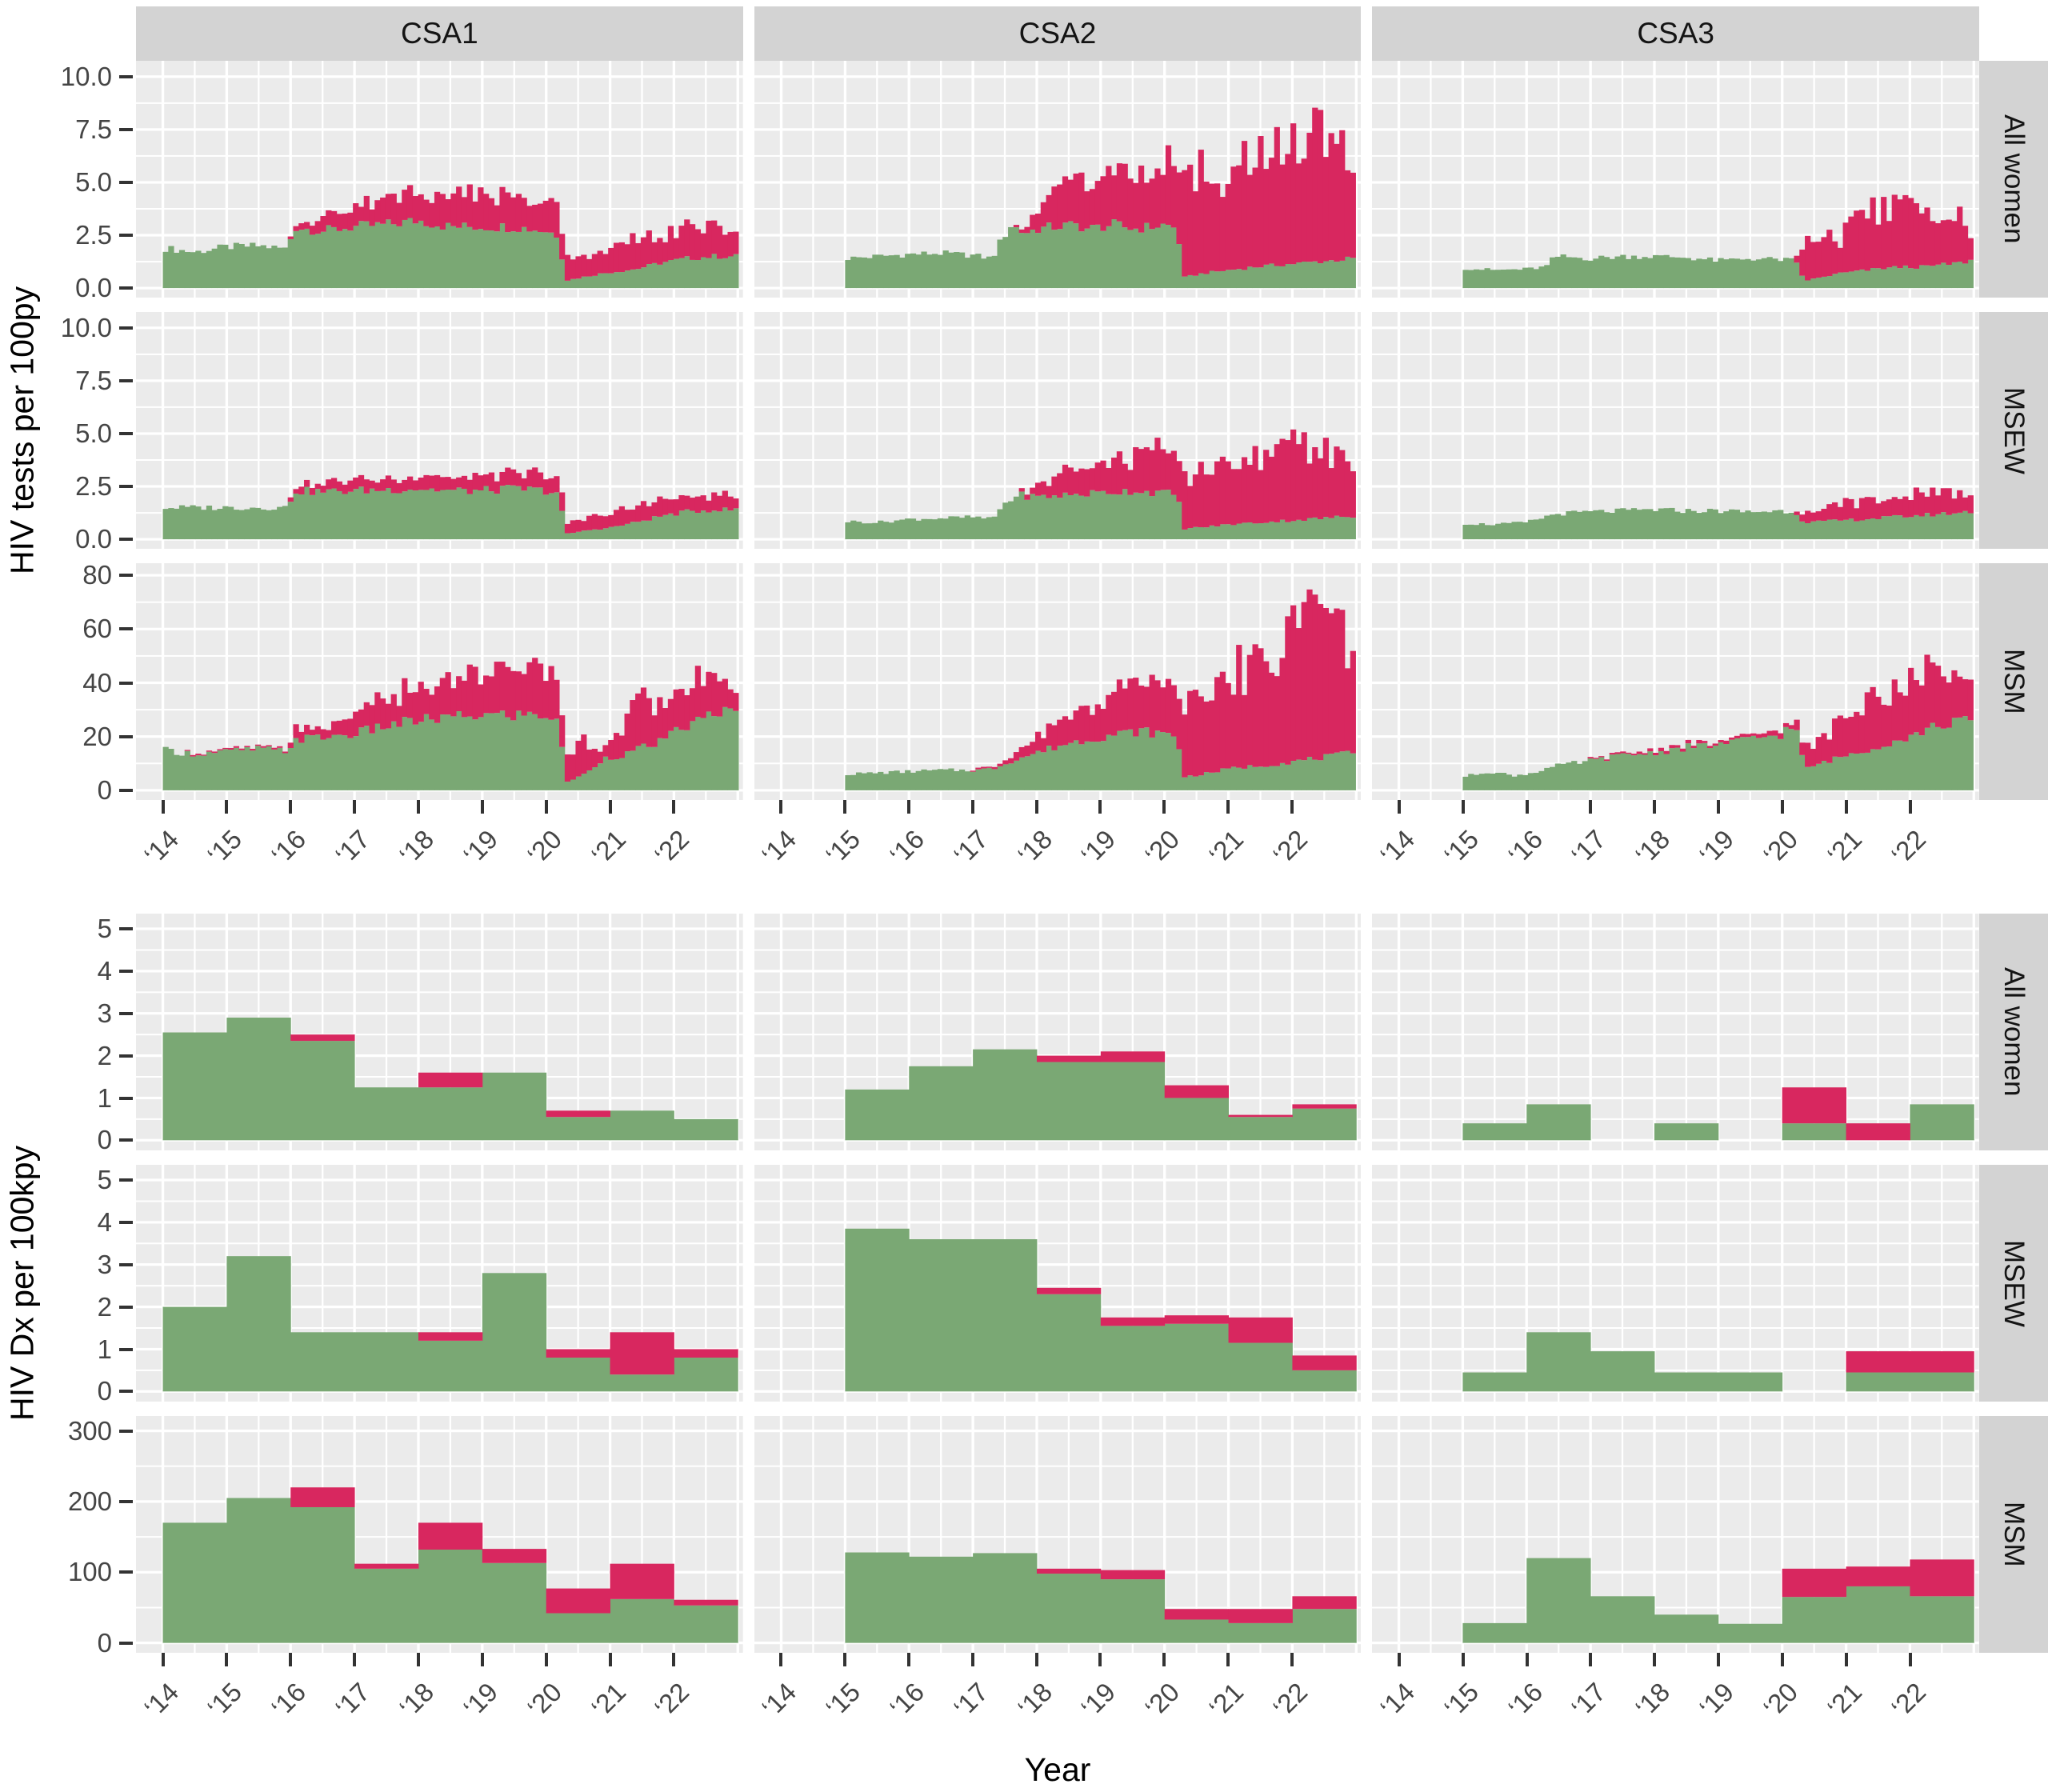 This screenshot has width=2048, height=1792. What do you see at coordinates (104, 1349) in the screenshot?
I see `y-tick-label: 1` at bounding box center [104, 1349].